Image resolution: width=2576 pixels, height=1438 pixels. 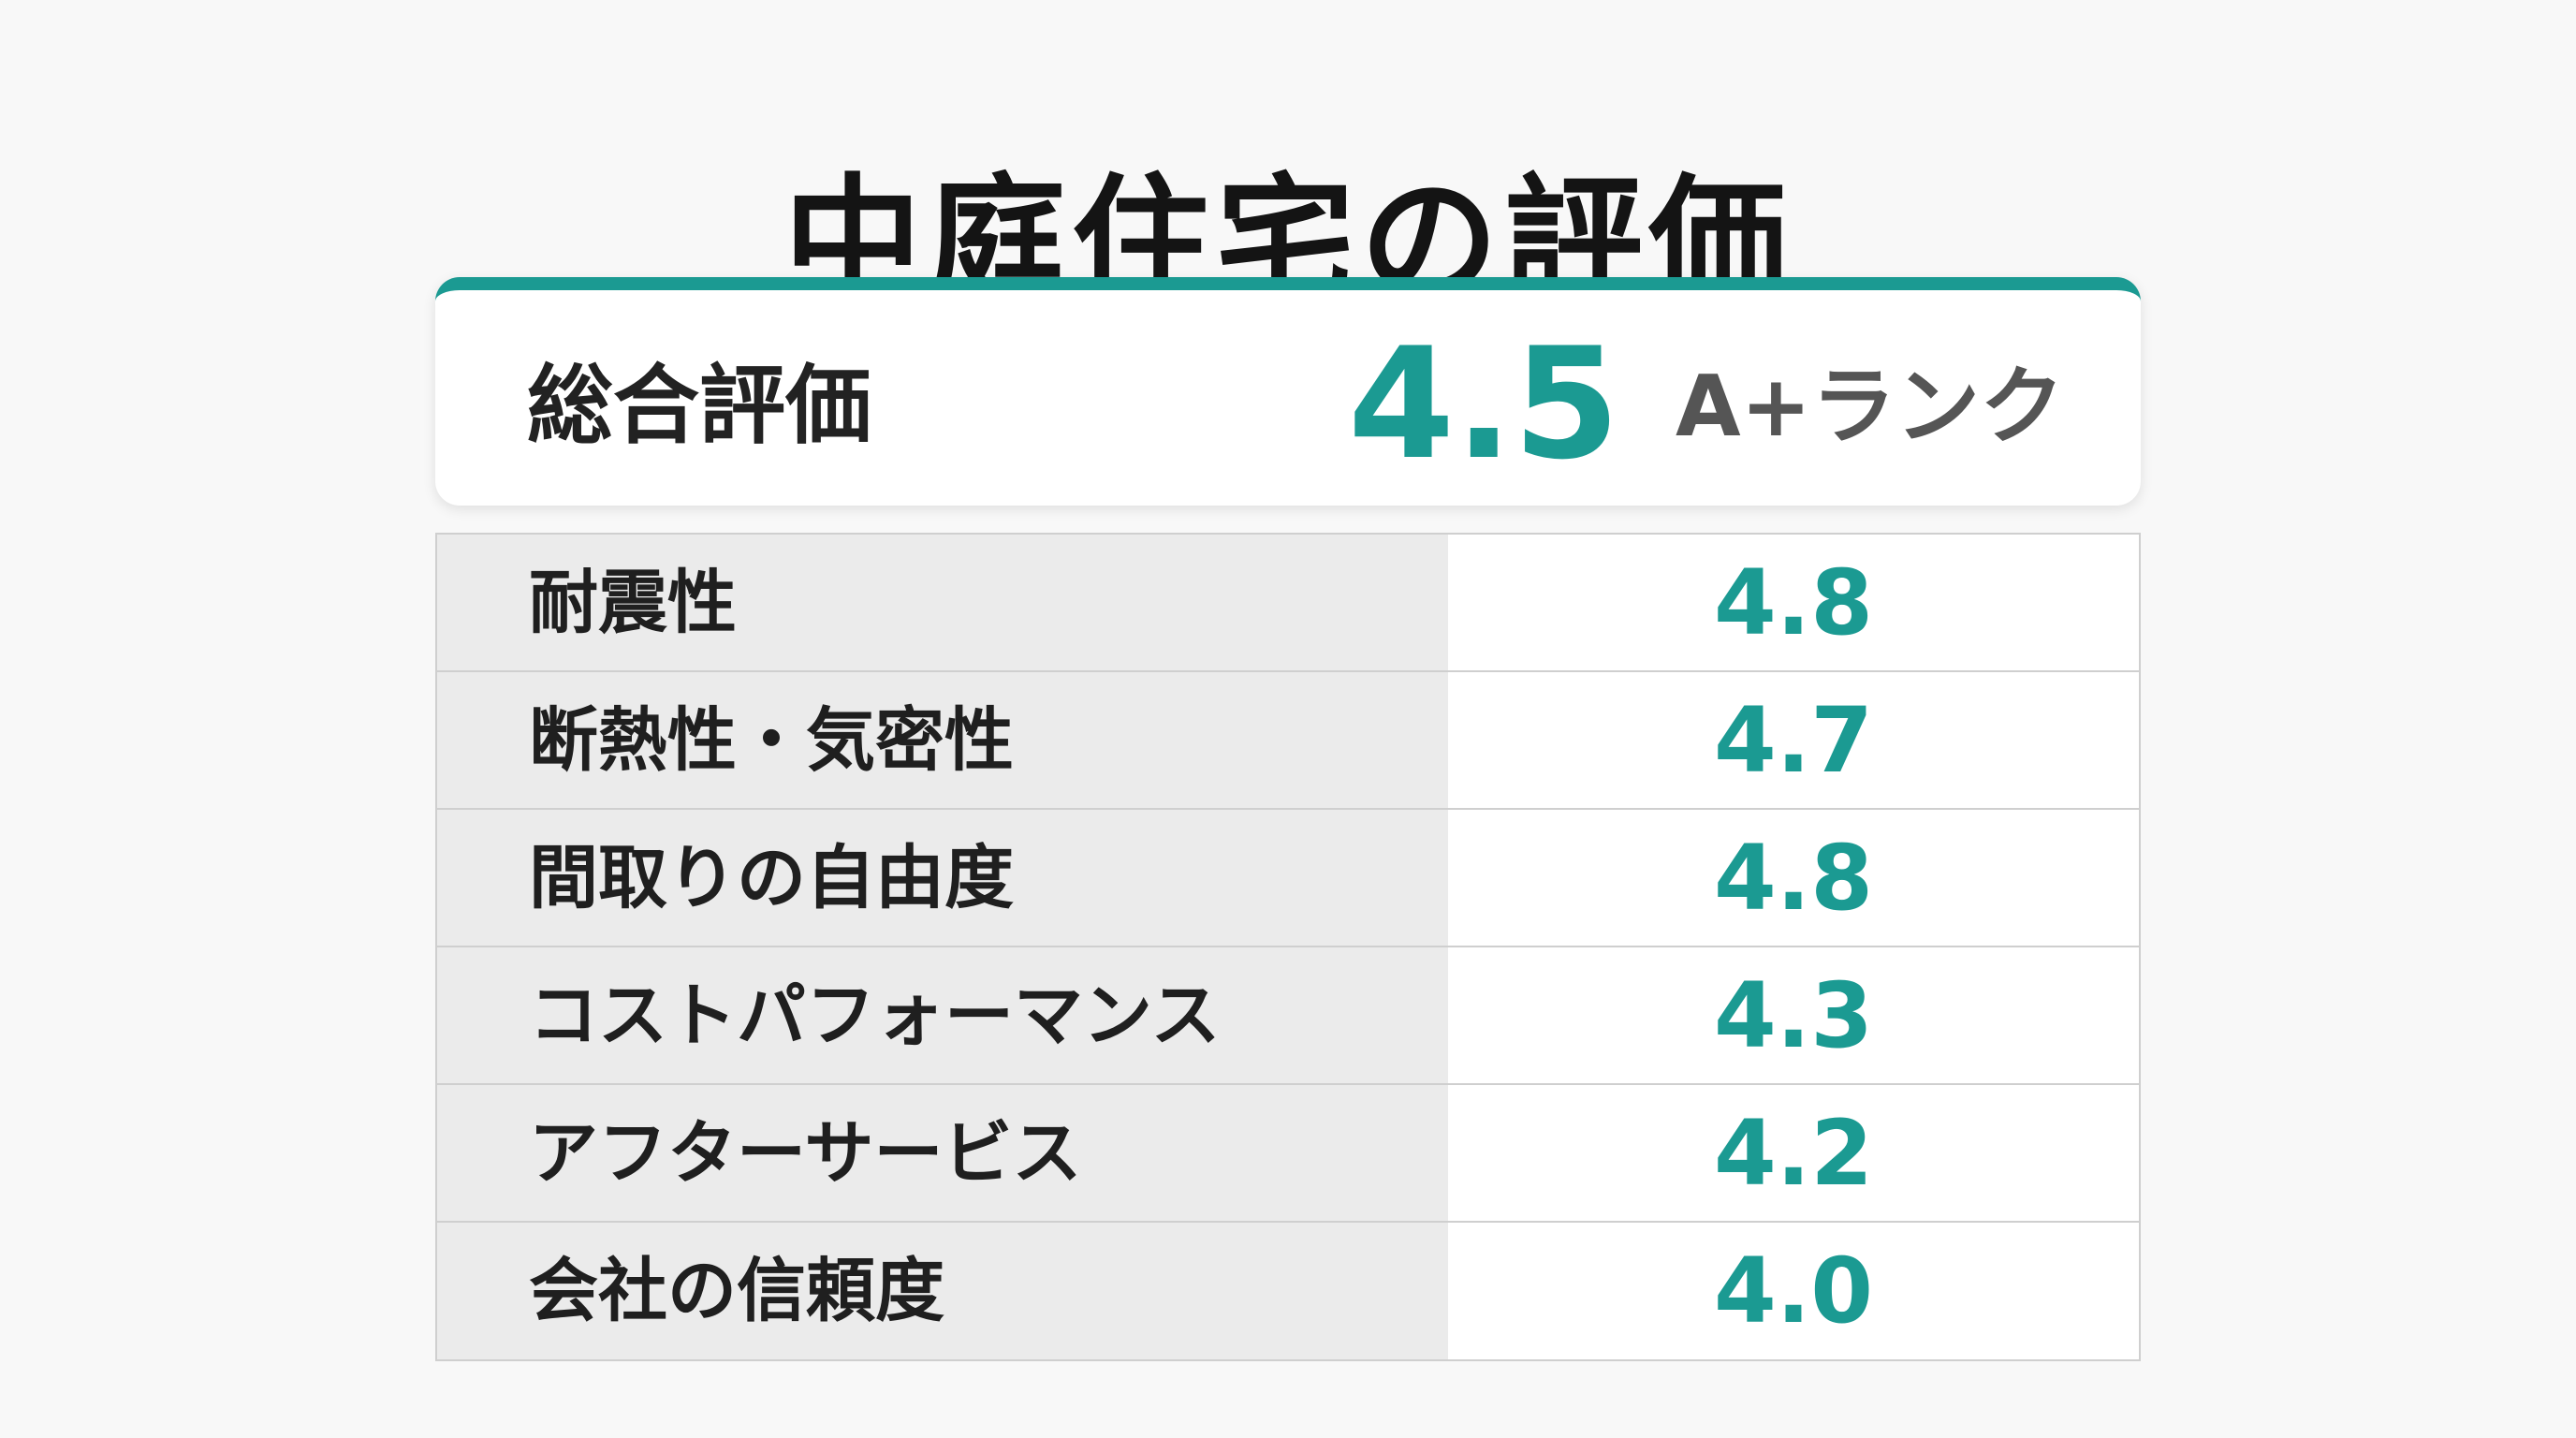 I want to click on rating-value-company-reliability: 4.0, so click(x=1793, y=1291).